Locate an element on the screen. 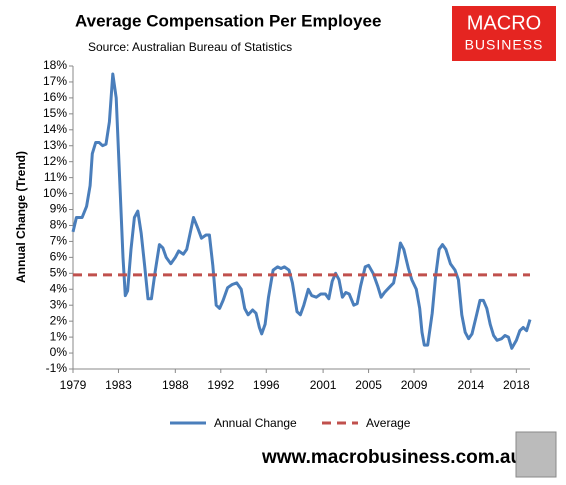 This screenshot has width=566, height=485. logo-text: MACRO is located at coordinates (504, 23).